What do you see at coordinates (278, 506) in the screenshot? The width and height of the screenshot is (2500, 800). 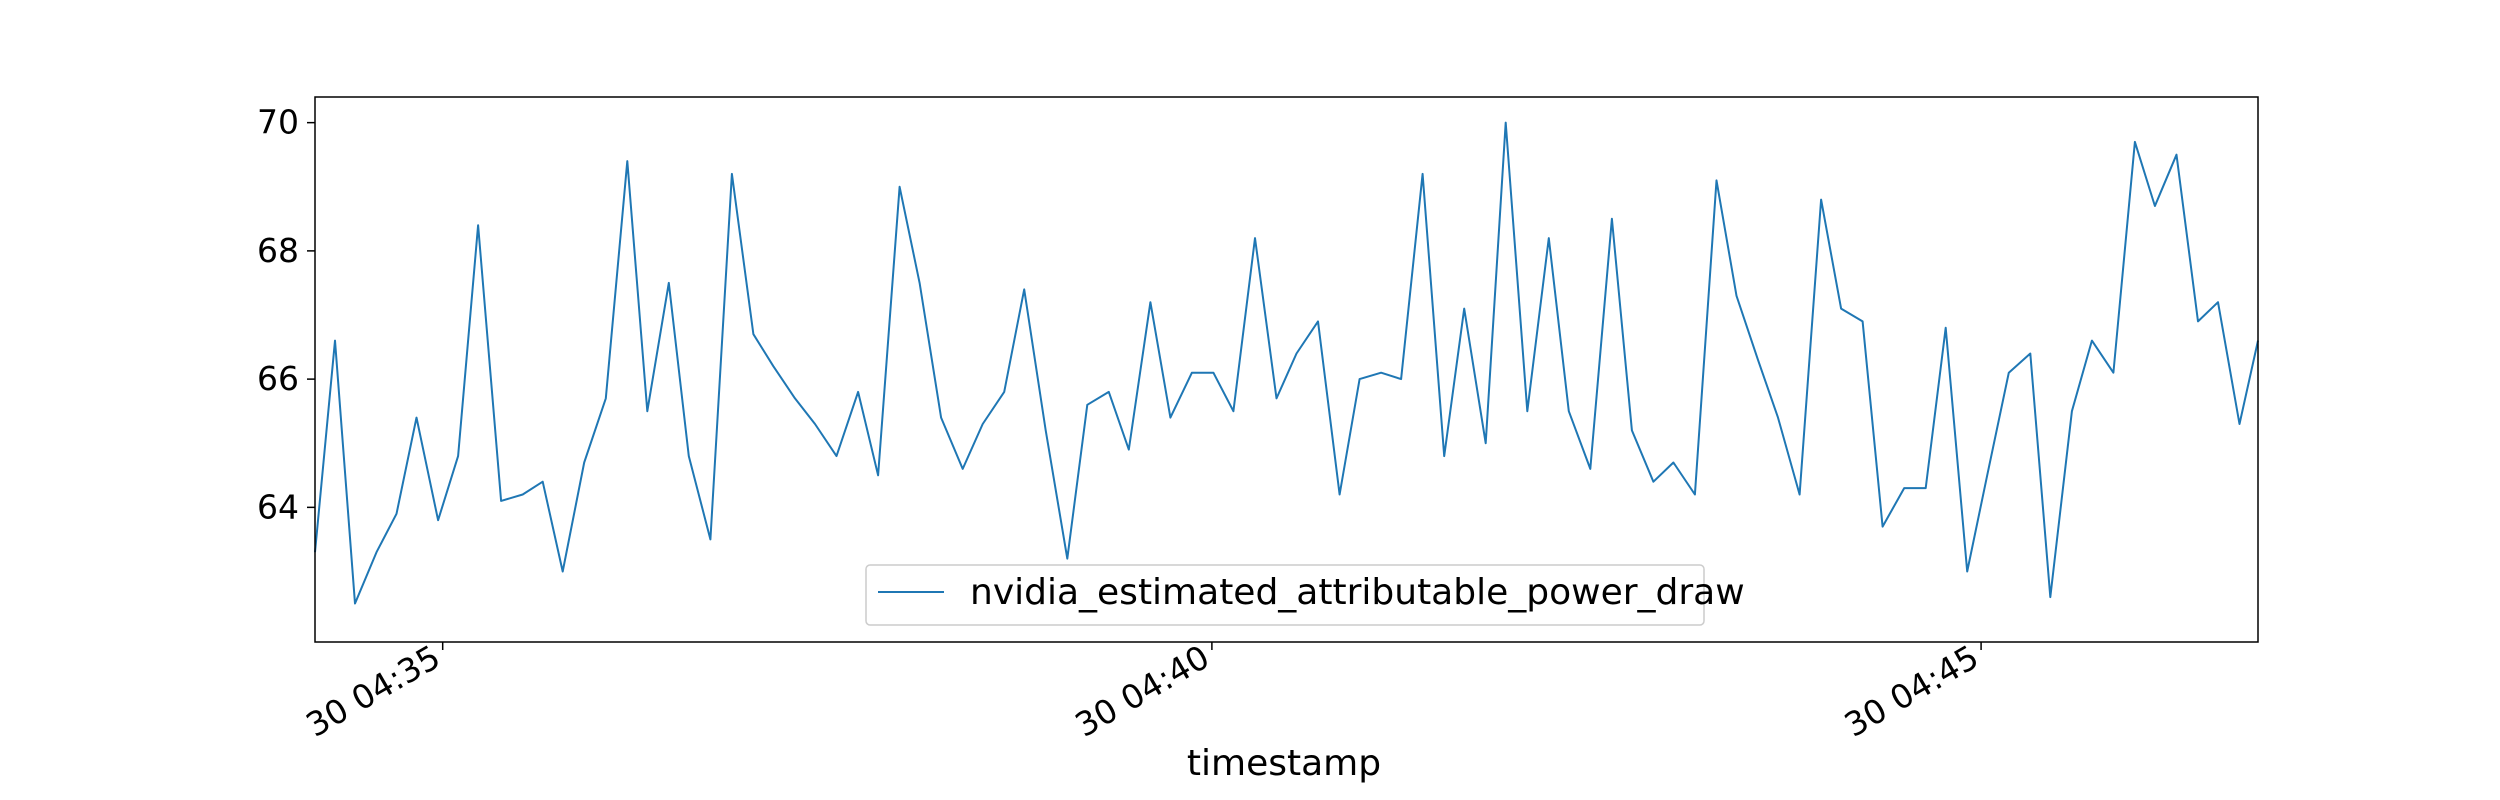 I see `y-tick-label: 64` at bounding box center [278, 506].